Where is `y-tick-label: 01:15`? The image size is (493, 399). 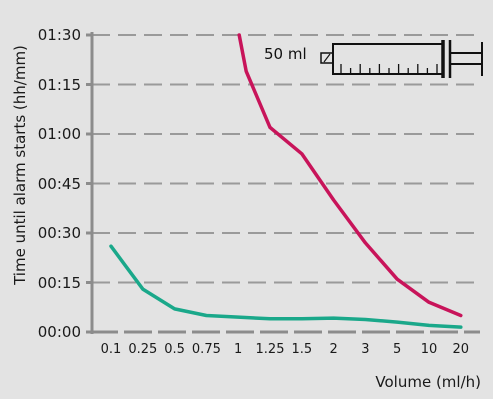 y-tick-label: 01:15 is located at coordinates (59, 84).